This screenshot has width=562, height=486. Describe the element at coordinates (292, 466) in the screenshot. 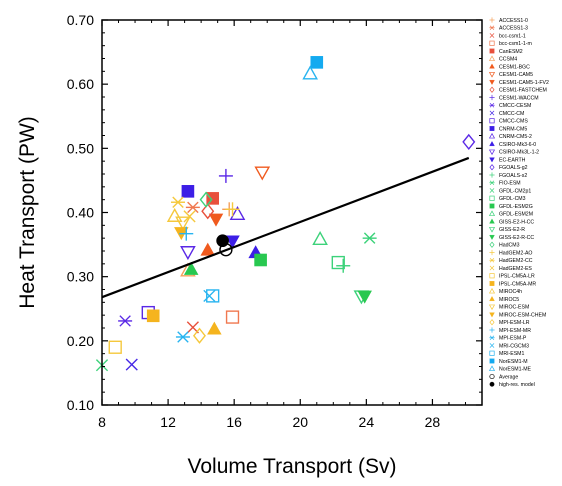

I see `x-axis-title: Volume Transport (Sv)` at that location.